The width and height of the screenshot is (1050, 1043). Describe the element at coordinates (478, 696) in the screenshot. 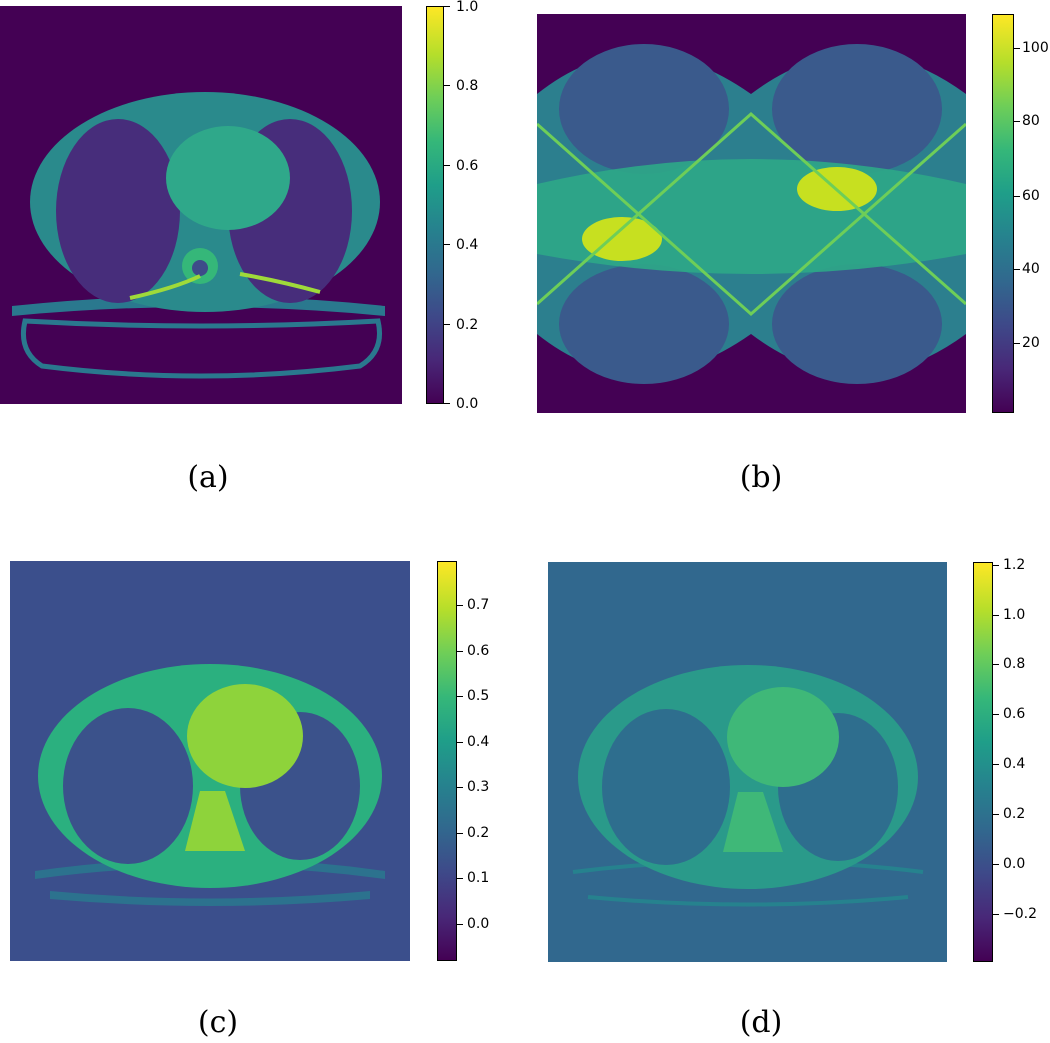

I see `tick-label: 0.5` at that location.